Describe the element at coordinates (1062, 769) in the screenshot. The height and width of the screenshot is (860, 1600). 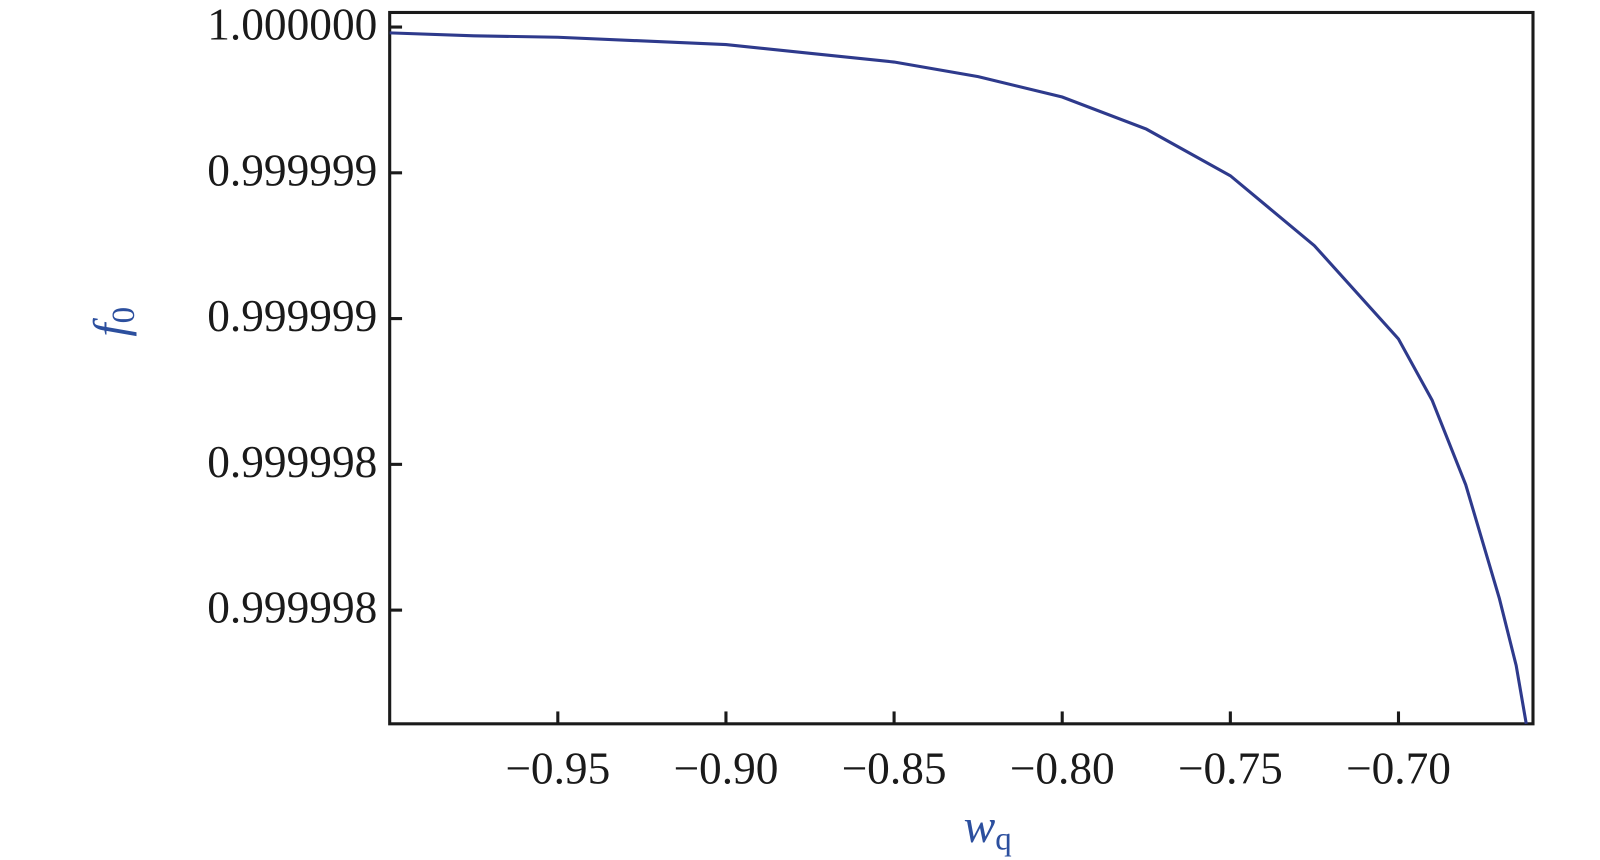
I see `x-tick-label: −0.80` at that location.